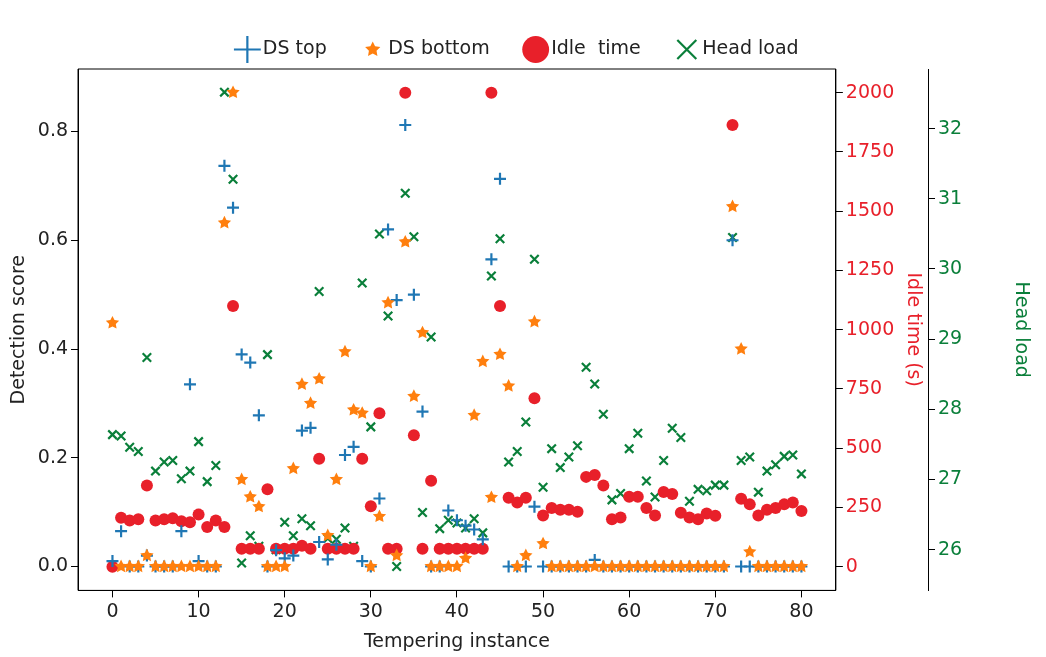  Describe the element at coordinates (870, 209) in the screenshot. I see `y2-tick-label: 1500` at that location.